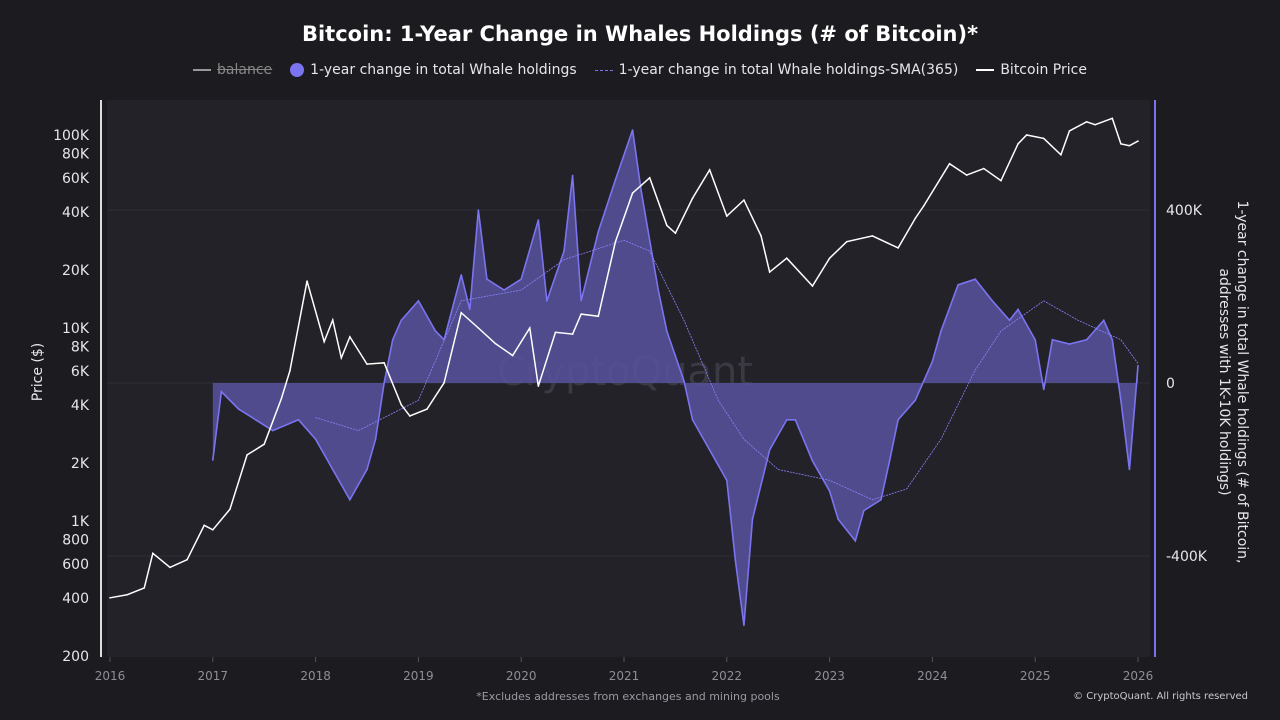 Image resolution: width=1280 pixels, height=720 pixels. Describe the element at coordinates (75, 541) in the screenshot. I see `left-tick-label: 800` at that location.